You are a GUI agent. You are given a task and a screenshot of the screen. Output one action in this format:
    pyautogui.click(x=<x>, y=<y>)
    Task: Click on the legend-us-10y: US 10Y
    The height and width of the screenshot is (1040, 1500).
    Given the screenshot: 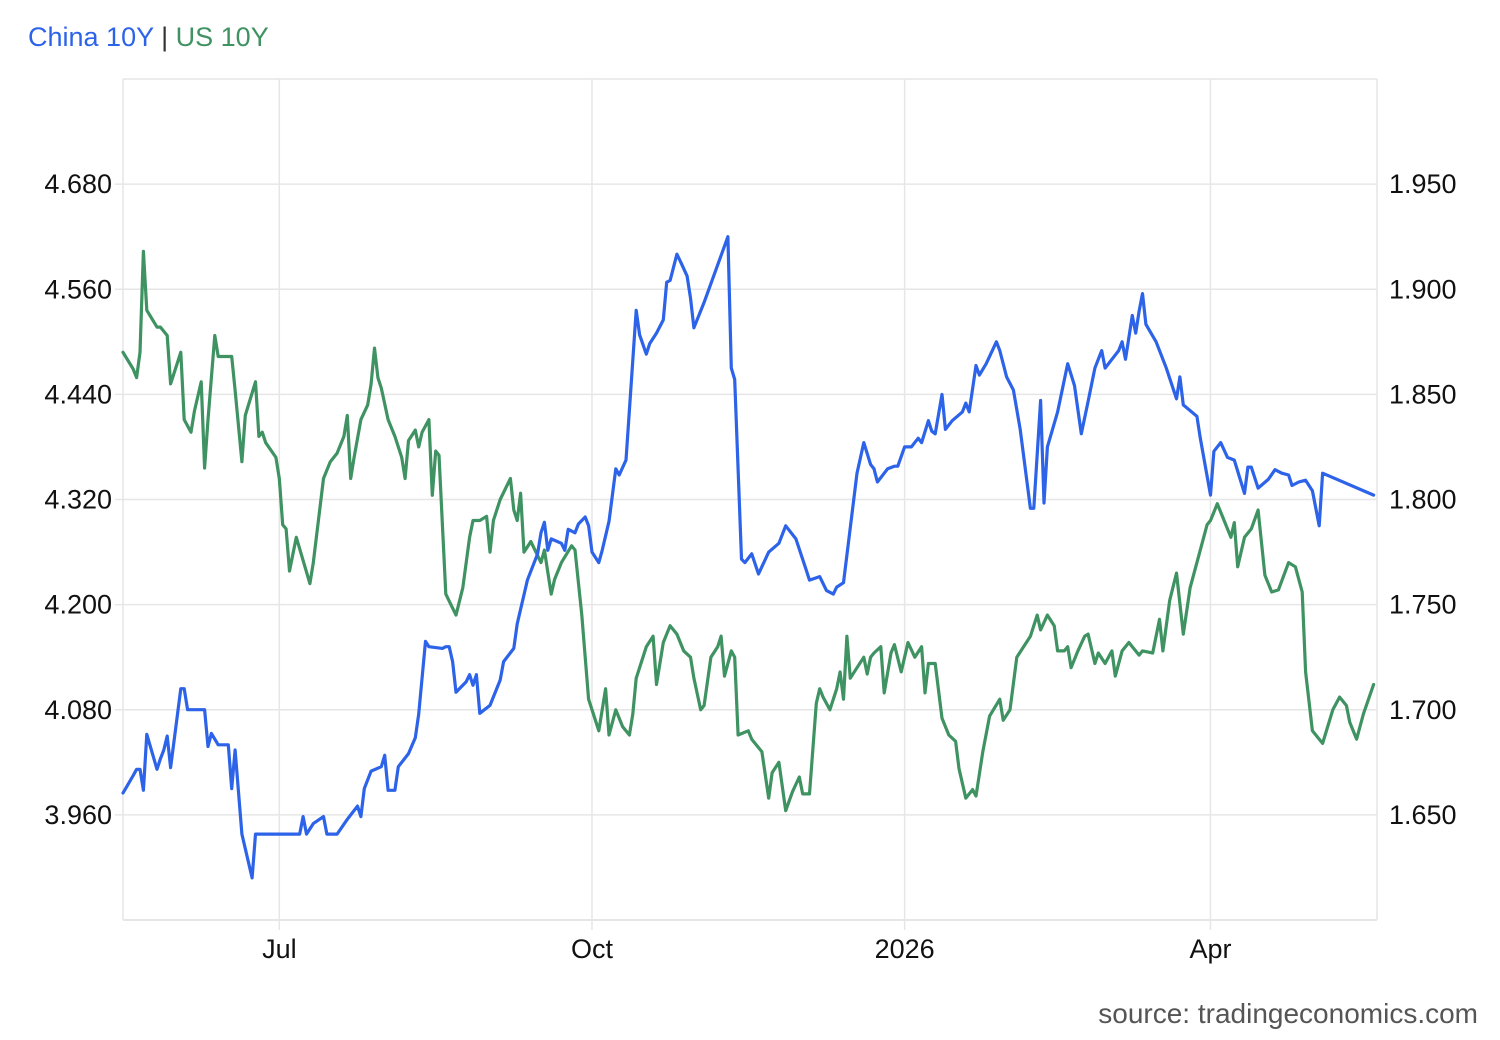 What is the action you would take?
    pyautogui.click(x=222, y=37)
    